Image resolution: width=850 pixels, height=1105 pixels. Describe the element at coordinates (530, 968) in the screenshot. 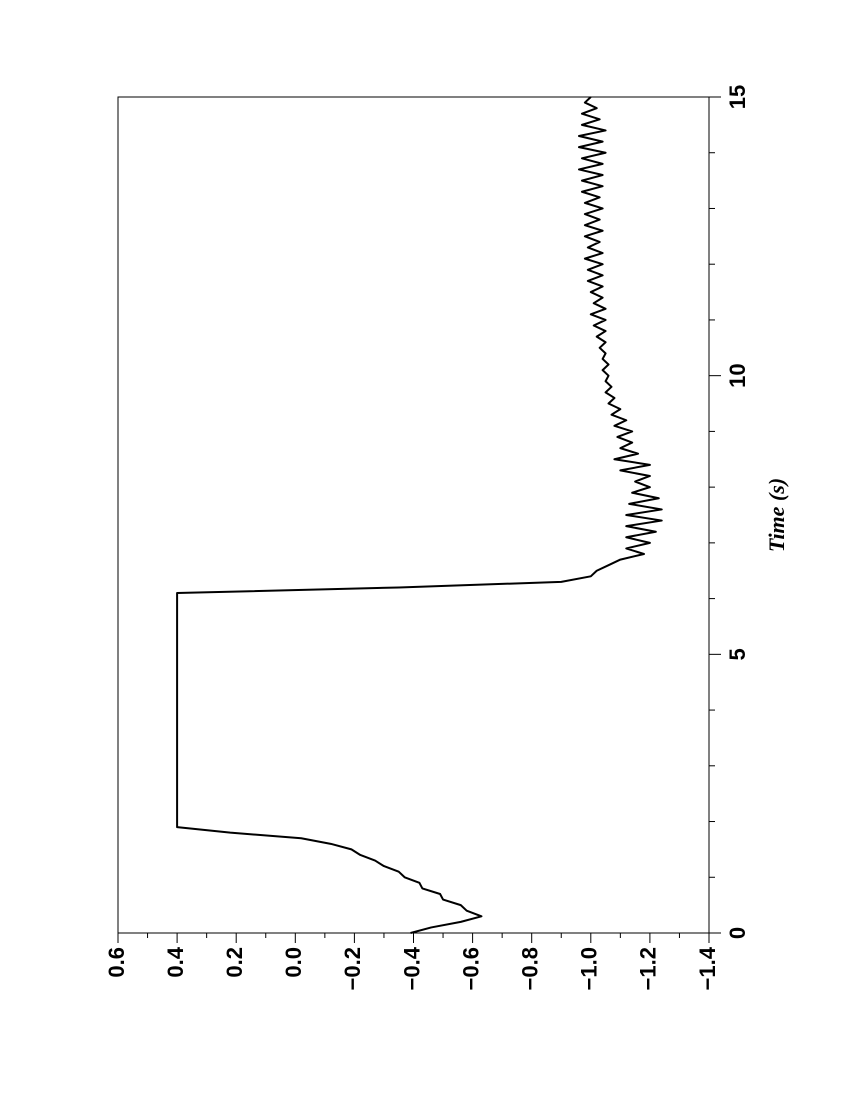

I see `y-tick-label: −0.8` at that location.